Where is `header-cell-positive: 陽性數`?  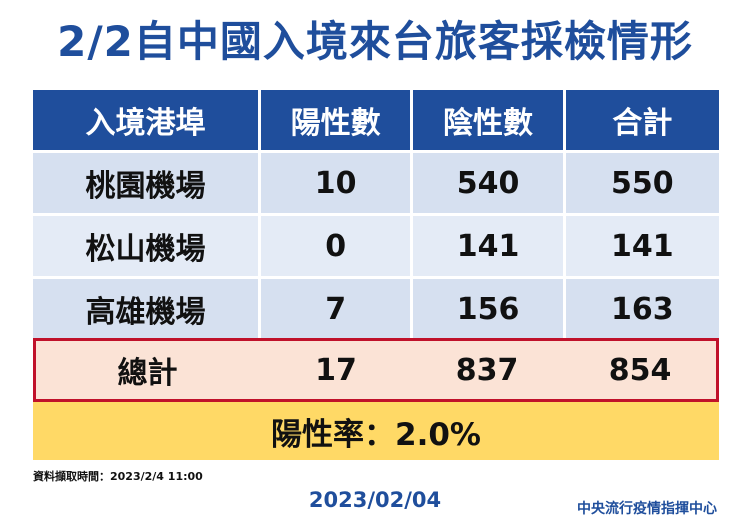
header-cell-positive: 陽性數 is located at coordinates (336, 120).